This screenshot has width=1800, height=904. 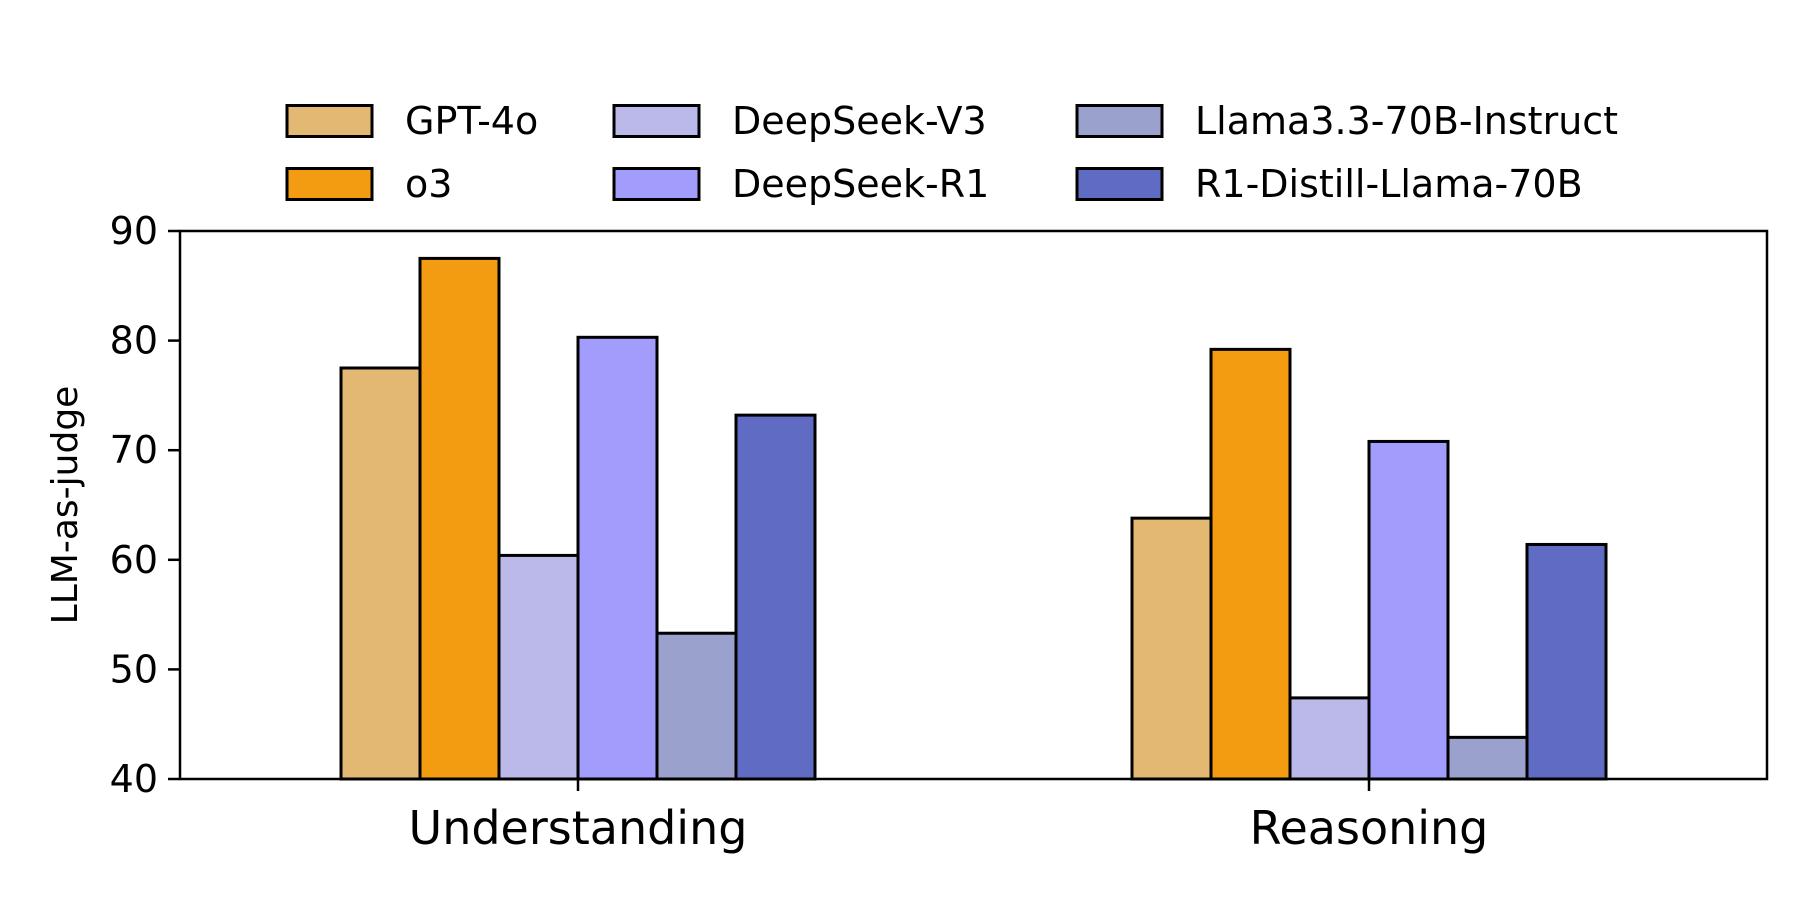 What do you see at coordinates (1119, 121) in the screenshot?
I see `legend-swatch-llama3-3-70b-instruct` at bounding box center [1119, 121].